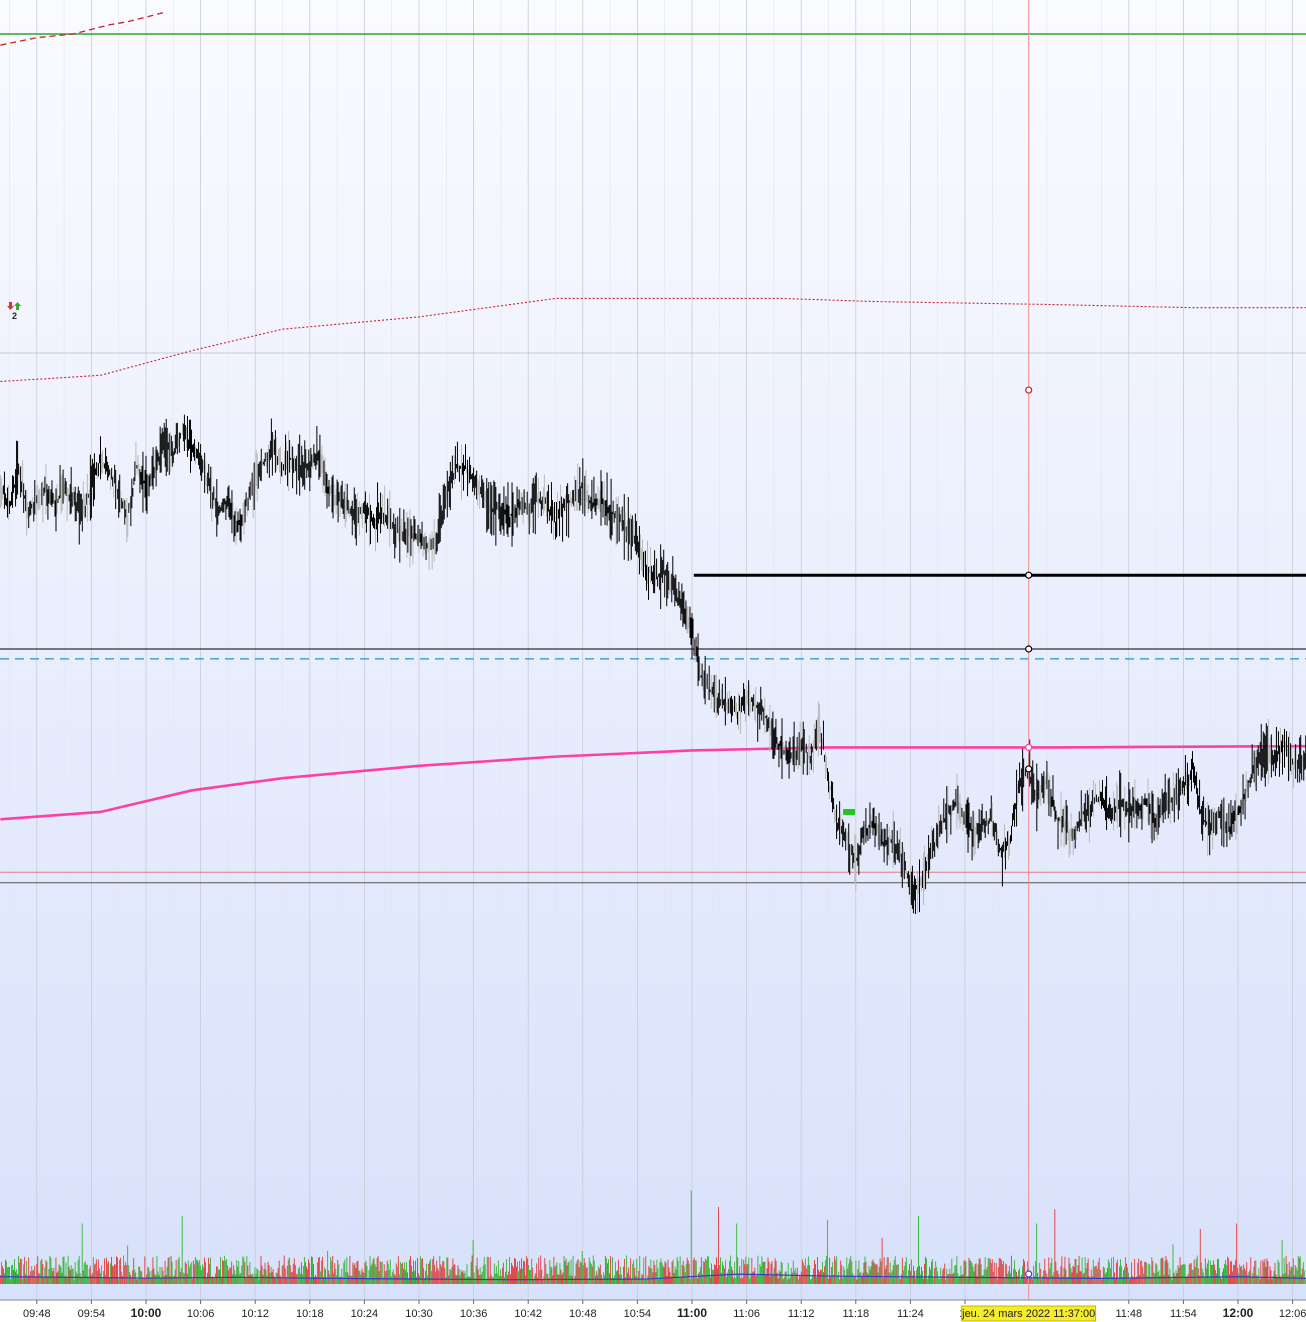 This screenshot has width=1306, height=1322. What do you see at coordinates (14, 316) in the screenshot?
I see `marker-count-label: 2` at bounding box center [14, 316].